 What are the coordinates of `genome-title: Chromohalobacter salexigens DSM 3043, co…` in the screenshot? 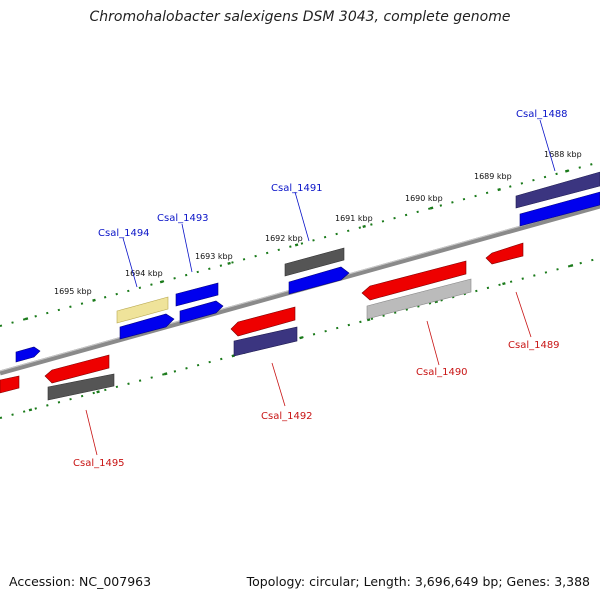 It's located at (300, 17).